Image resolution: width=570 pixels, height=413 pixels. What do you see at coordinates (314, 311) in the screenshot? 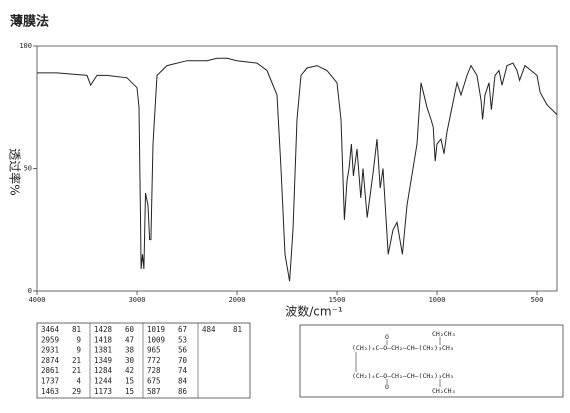
I see `x-axis-label: 波数/cm⁻¹` at bounding box center [314, 311].